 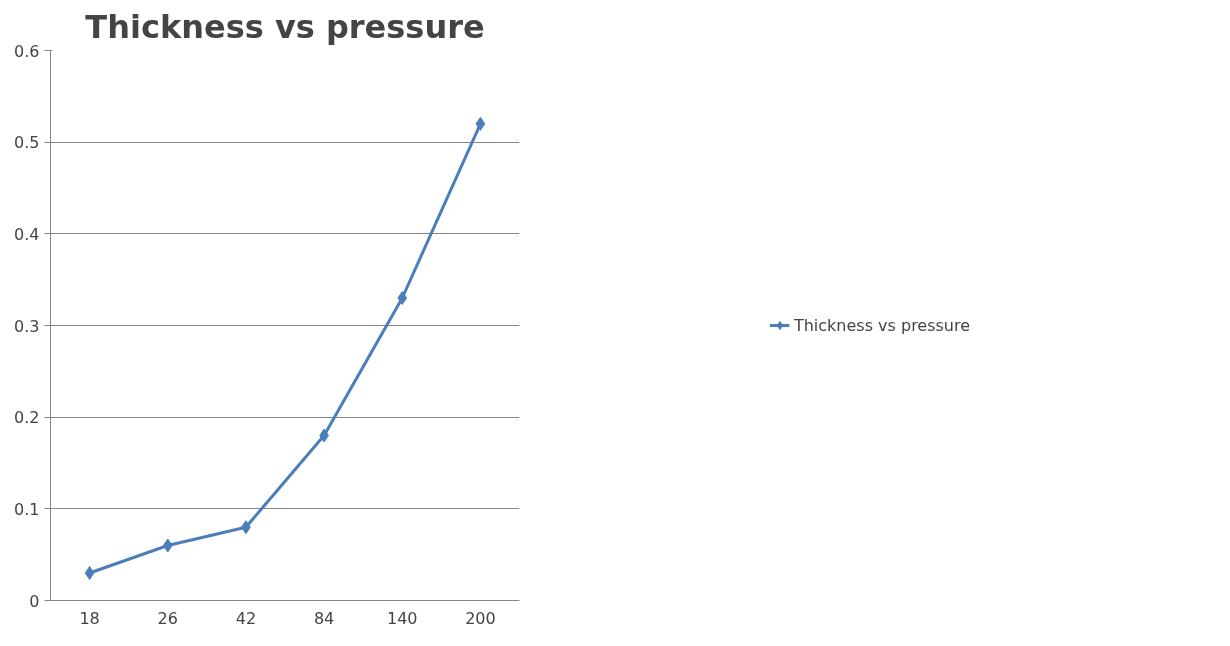 I want to click on y-tick-label: 0, so click(x=34, y=601).